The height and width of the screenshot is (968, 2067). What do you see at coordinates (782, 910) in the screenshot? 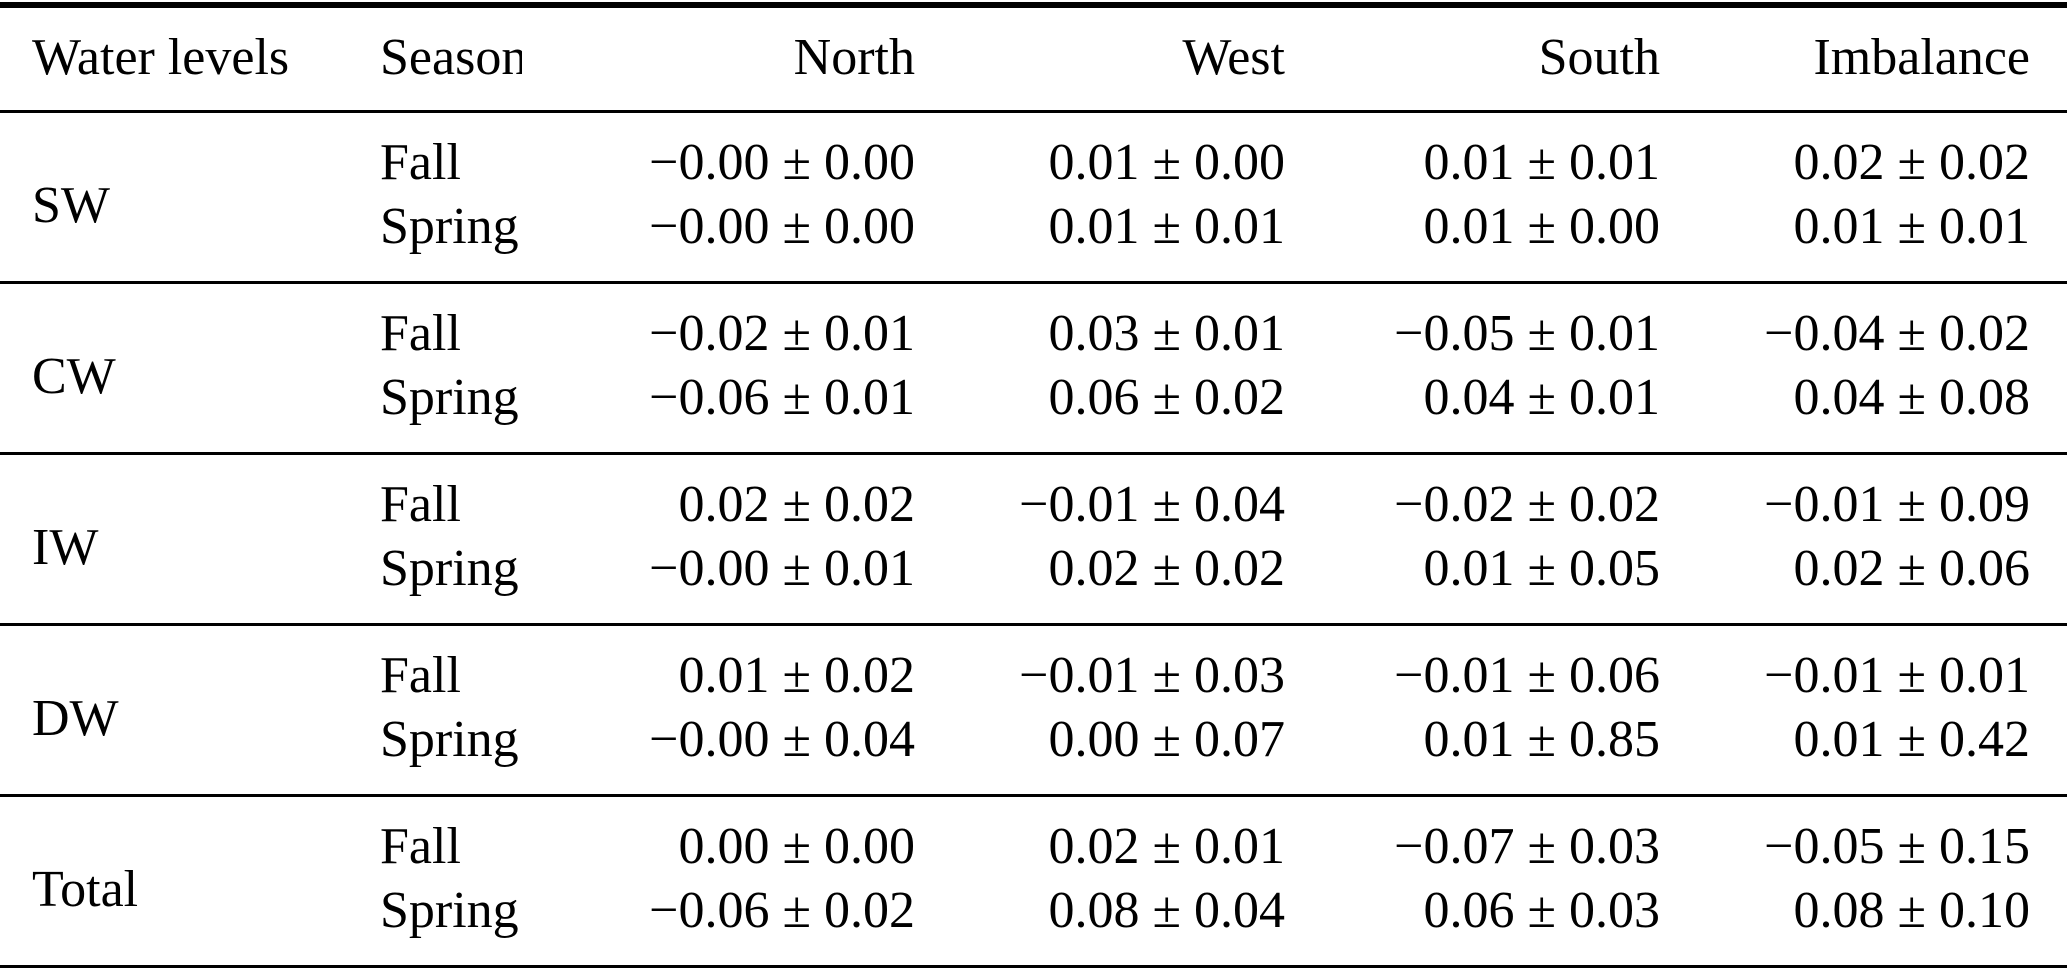
I see `value-cell: −0.06 ± 0.02` at bounding box center [782, 910].